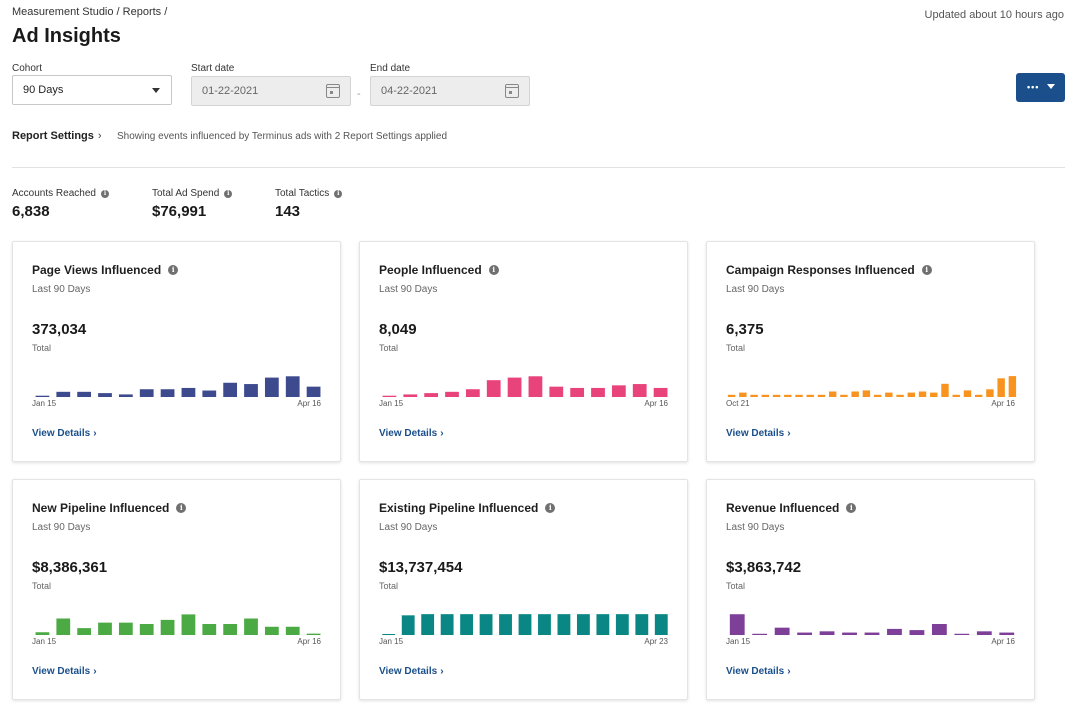 The height and width of the screenshot is (707, 1074). What do you see at coordinates (1040, 87) in the screenshot?
I see `more-actions-button: •••` at bounding box center [1040, 87].